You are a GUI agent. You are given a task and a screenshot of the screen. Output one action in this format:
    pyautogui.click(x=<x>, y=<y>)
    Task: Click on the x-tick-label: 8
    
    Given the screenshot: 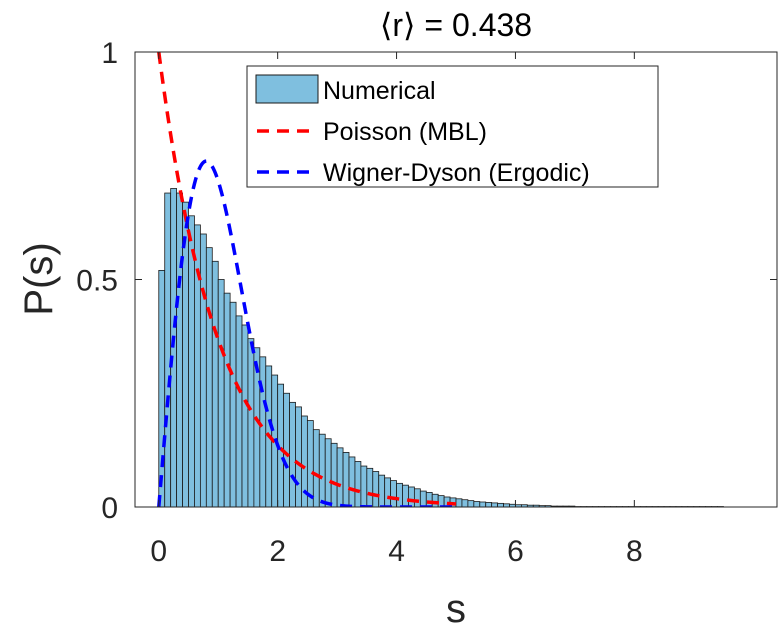 What is the action you would take?
    pyautogui.click(x=634, y=551)
    